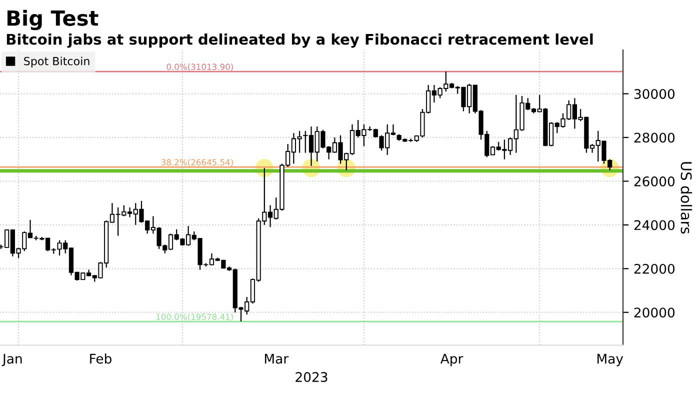  I want to click on ref-line-label: 0.0%(31013.90), so click(199, 67).